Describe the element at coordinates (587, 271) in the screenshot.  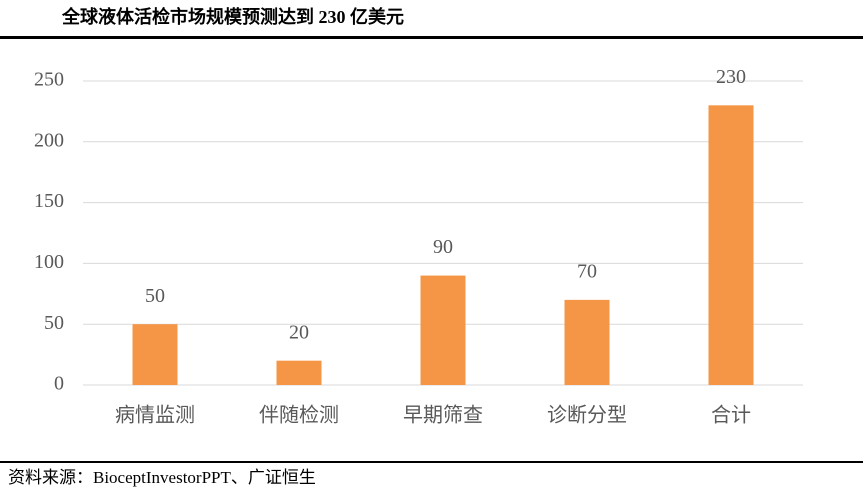
I see `data-label: 70` at that location.